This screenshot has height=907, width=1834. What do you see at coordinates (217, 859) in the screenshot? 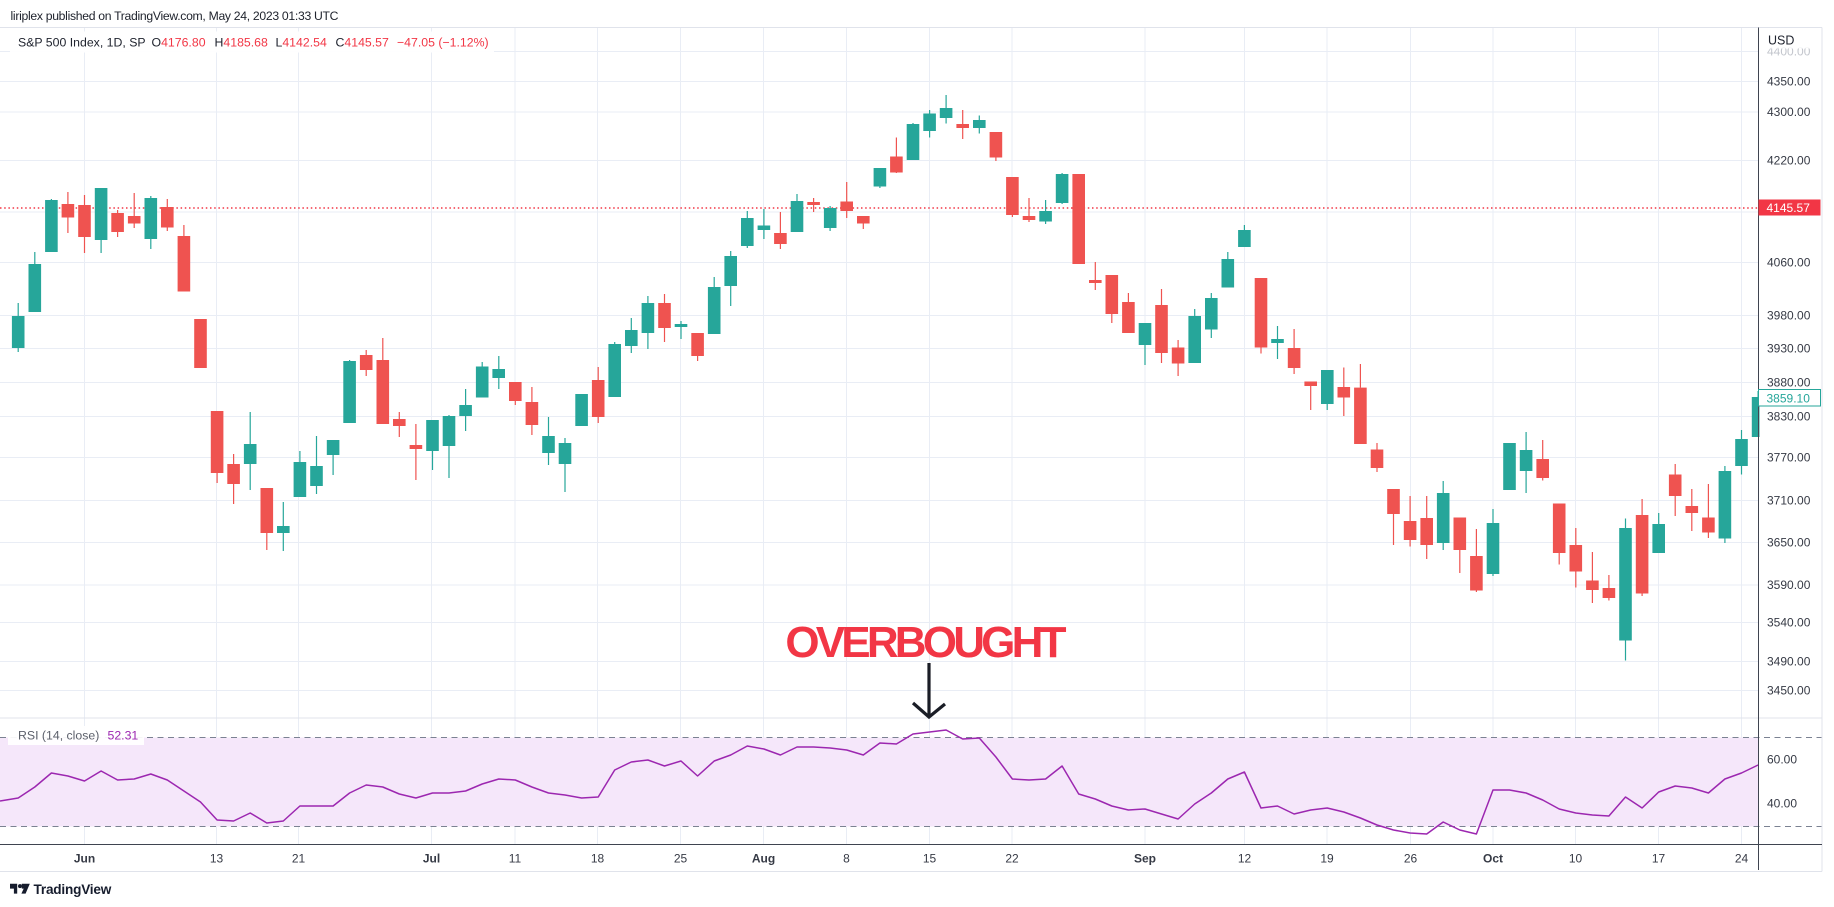
I see `svg-text: 13` at bounding box center [217, 859].